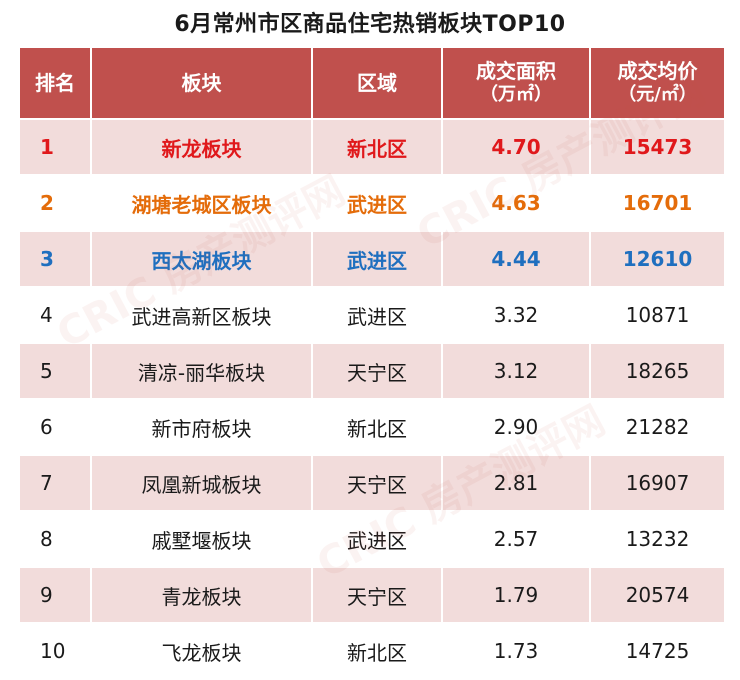 The image size is (740, 680). I want to click on table-row: 8 戚墅堰板块 武进区 2.57 13232, so click(372, 539).